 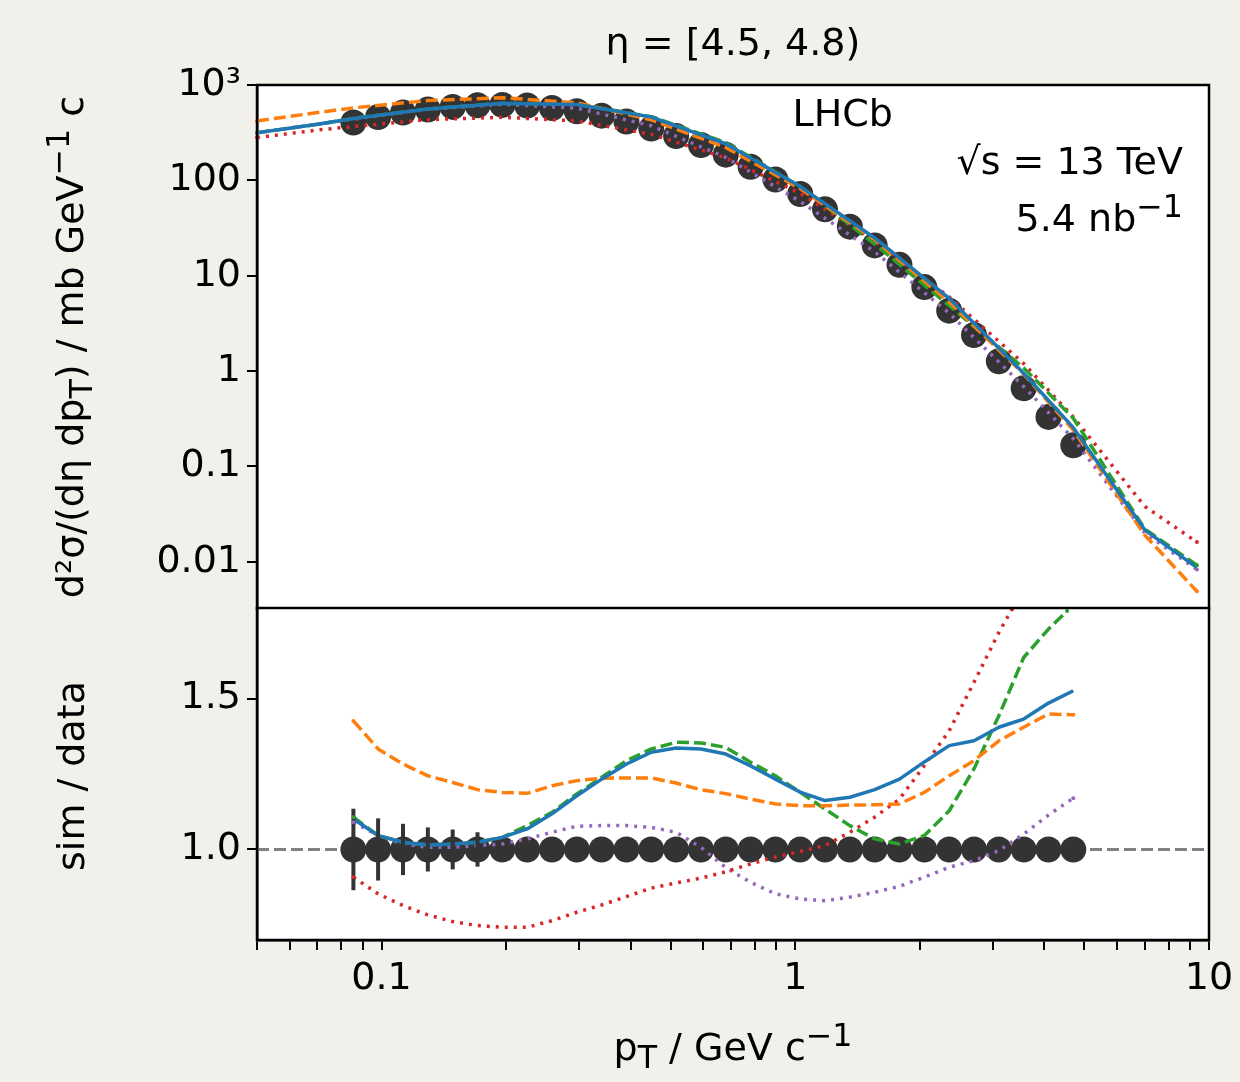 What do you see at coordinates (210, 695) in the screenshot?
I see `y-tick-label: 1.5` at bounding box center [210, 695].